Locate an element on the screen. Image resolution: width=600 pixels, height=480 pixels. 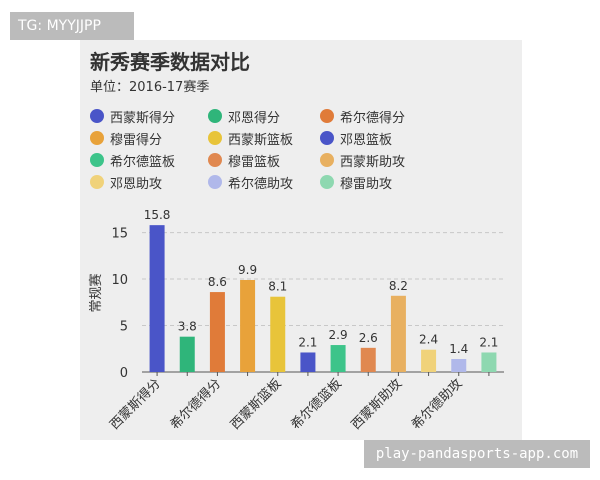
data-label: 3.8 is located at coordinates (187, 327).